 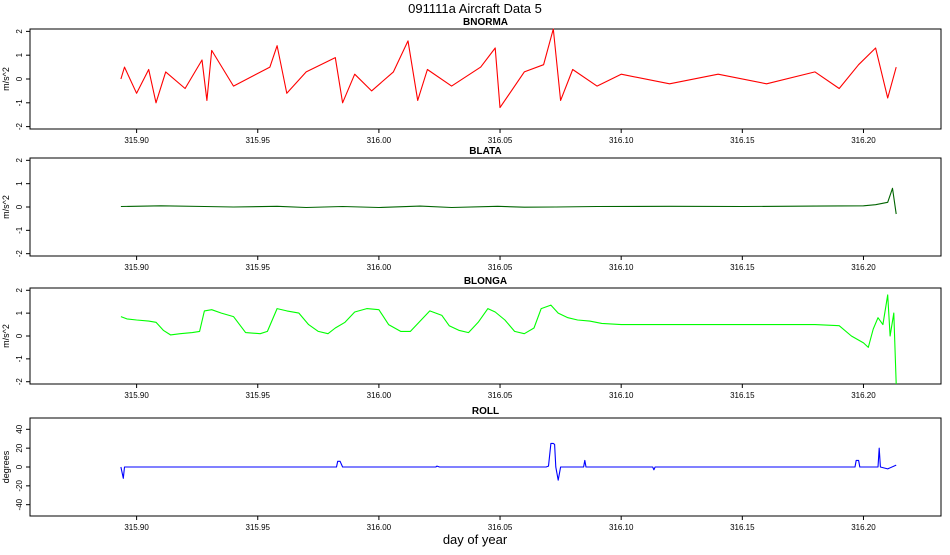 What do you see at coordinates (19, 504) in the screenshot?
I see `y-tick-label: -40` at bounding box center [19, 504].